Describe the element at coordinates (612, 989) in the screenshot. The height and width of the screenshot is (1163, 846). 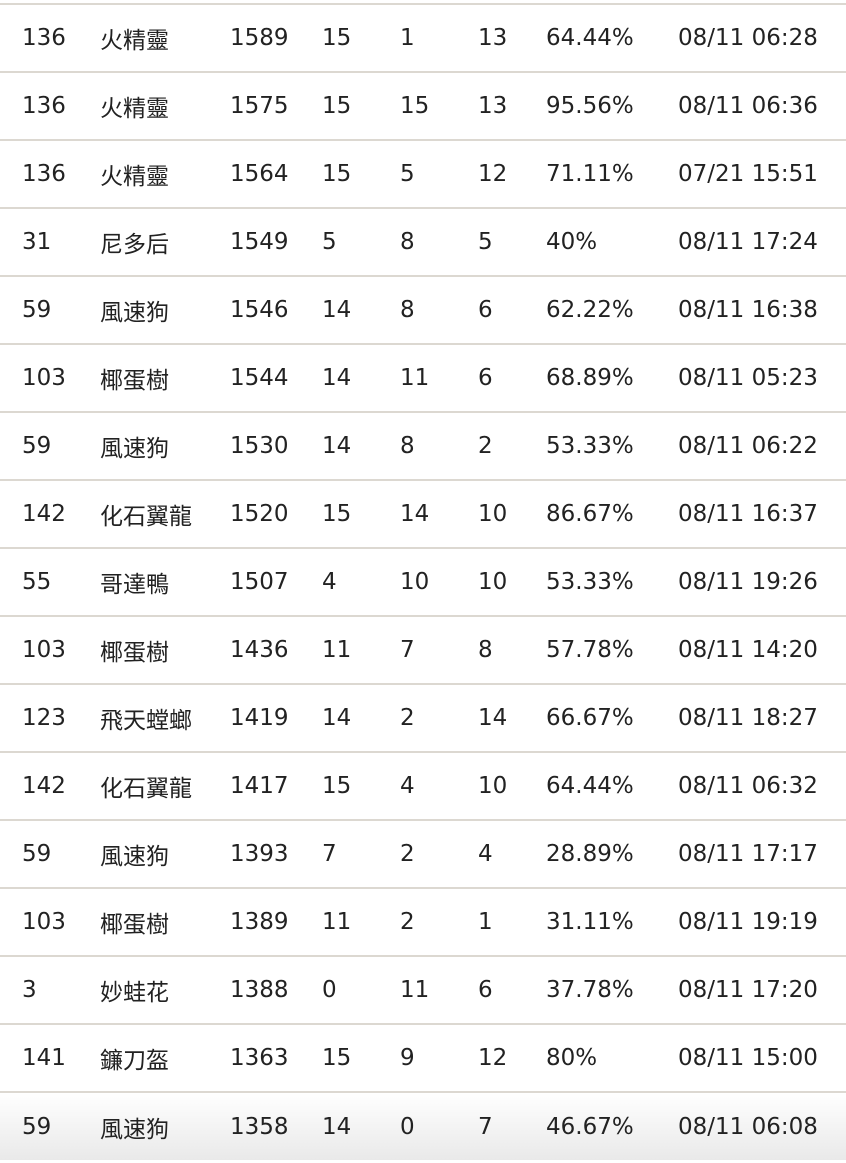
I see `iv-percent-cell: 37.78%` at that location.